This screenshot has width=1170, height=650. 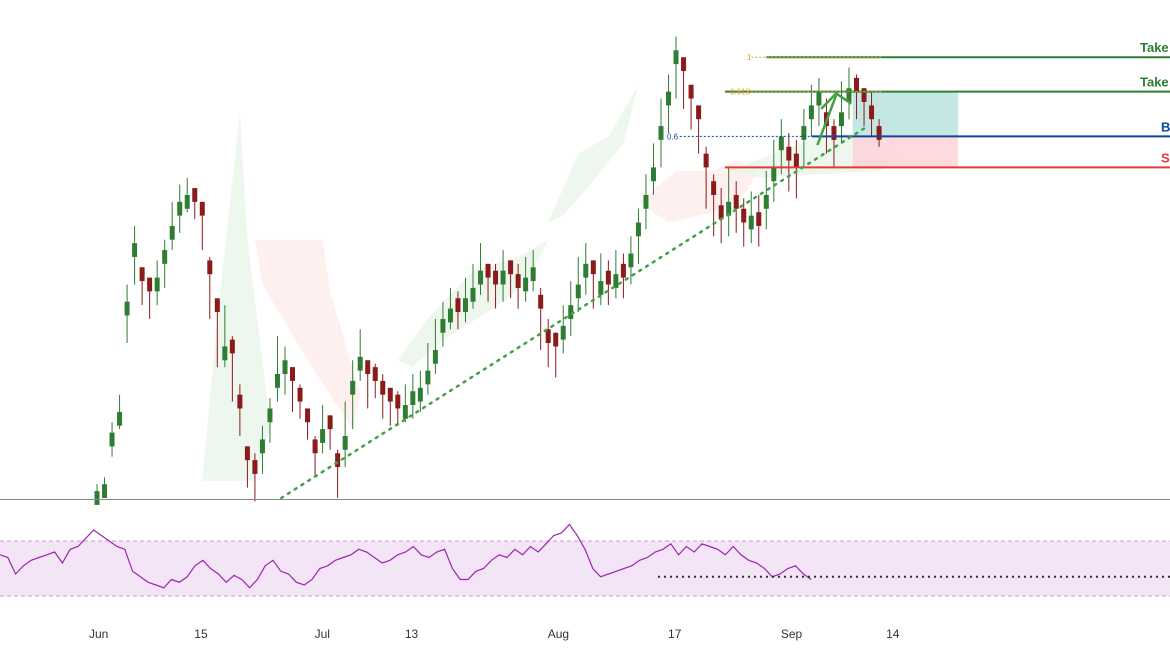 I want to click on tick-label: Aug, so click(x=558, y=634).